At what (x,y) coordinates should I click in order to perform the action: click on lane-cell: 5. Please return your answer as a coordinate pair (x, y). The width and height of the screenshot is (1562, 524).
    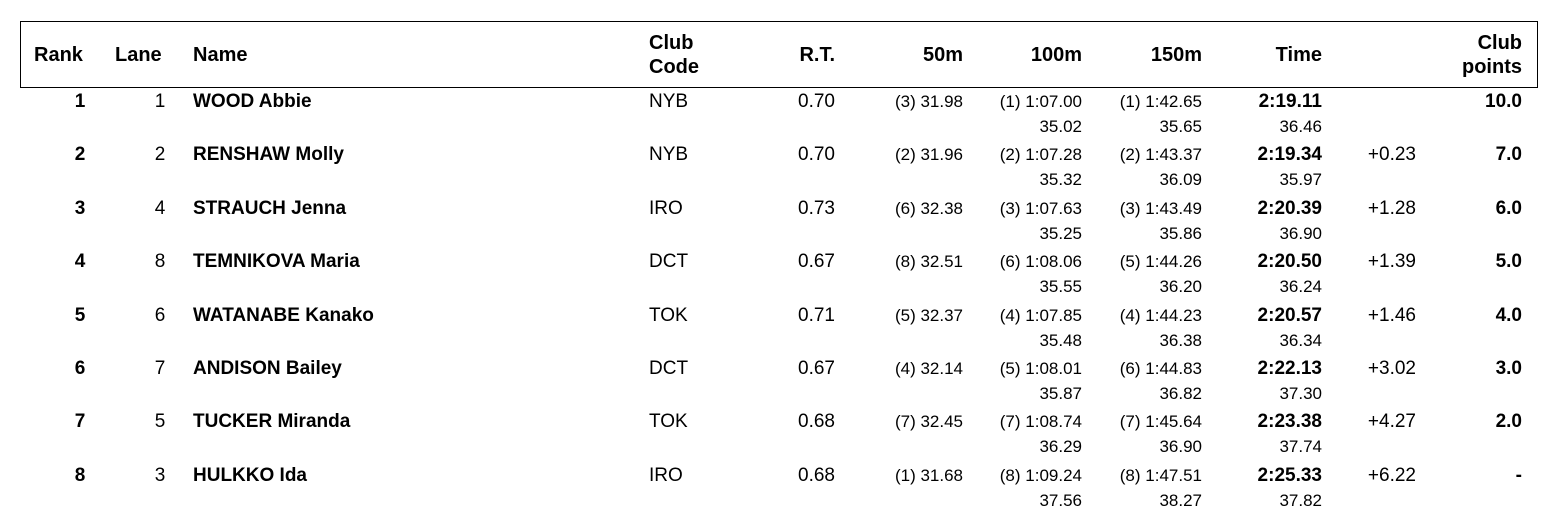
    Looking at the image, I should click on (160, 422).